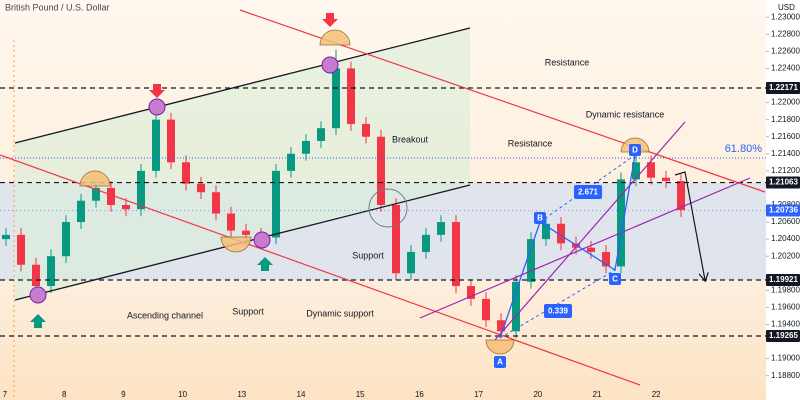 This screenshot has height=400, width=800. Describe the element at coordinates (785, 16) in the screenshot. I see `y-tick-label: 1.23000` at that location.